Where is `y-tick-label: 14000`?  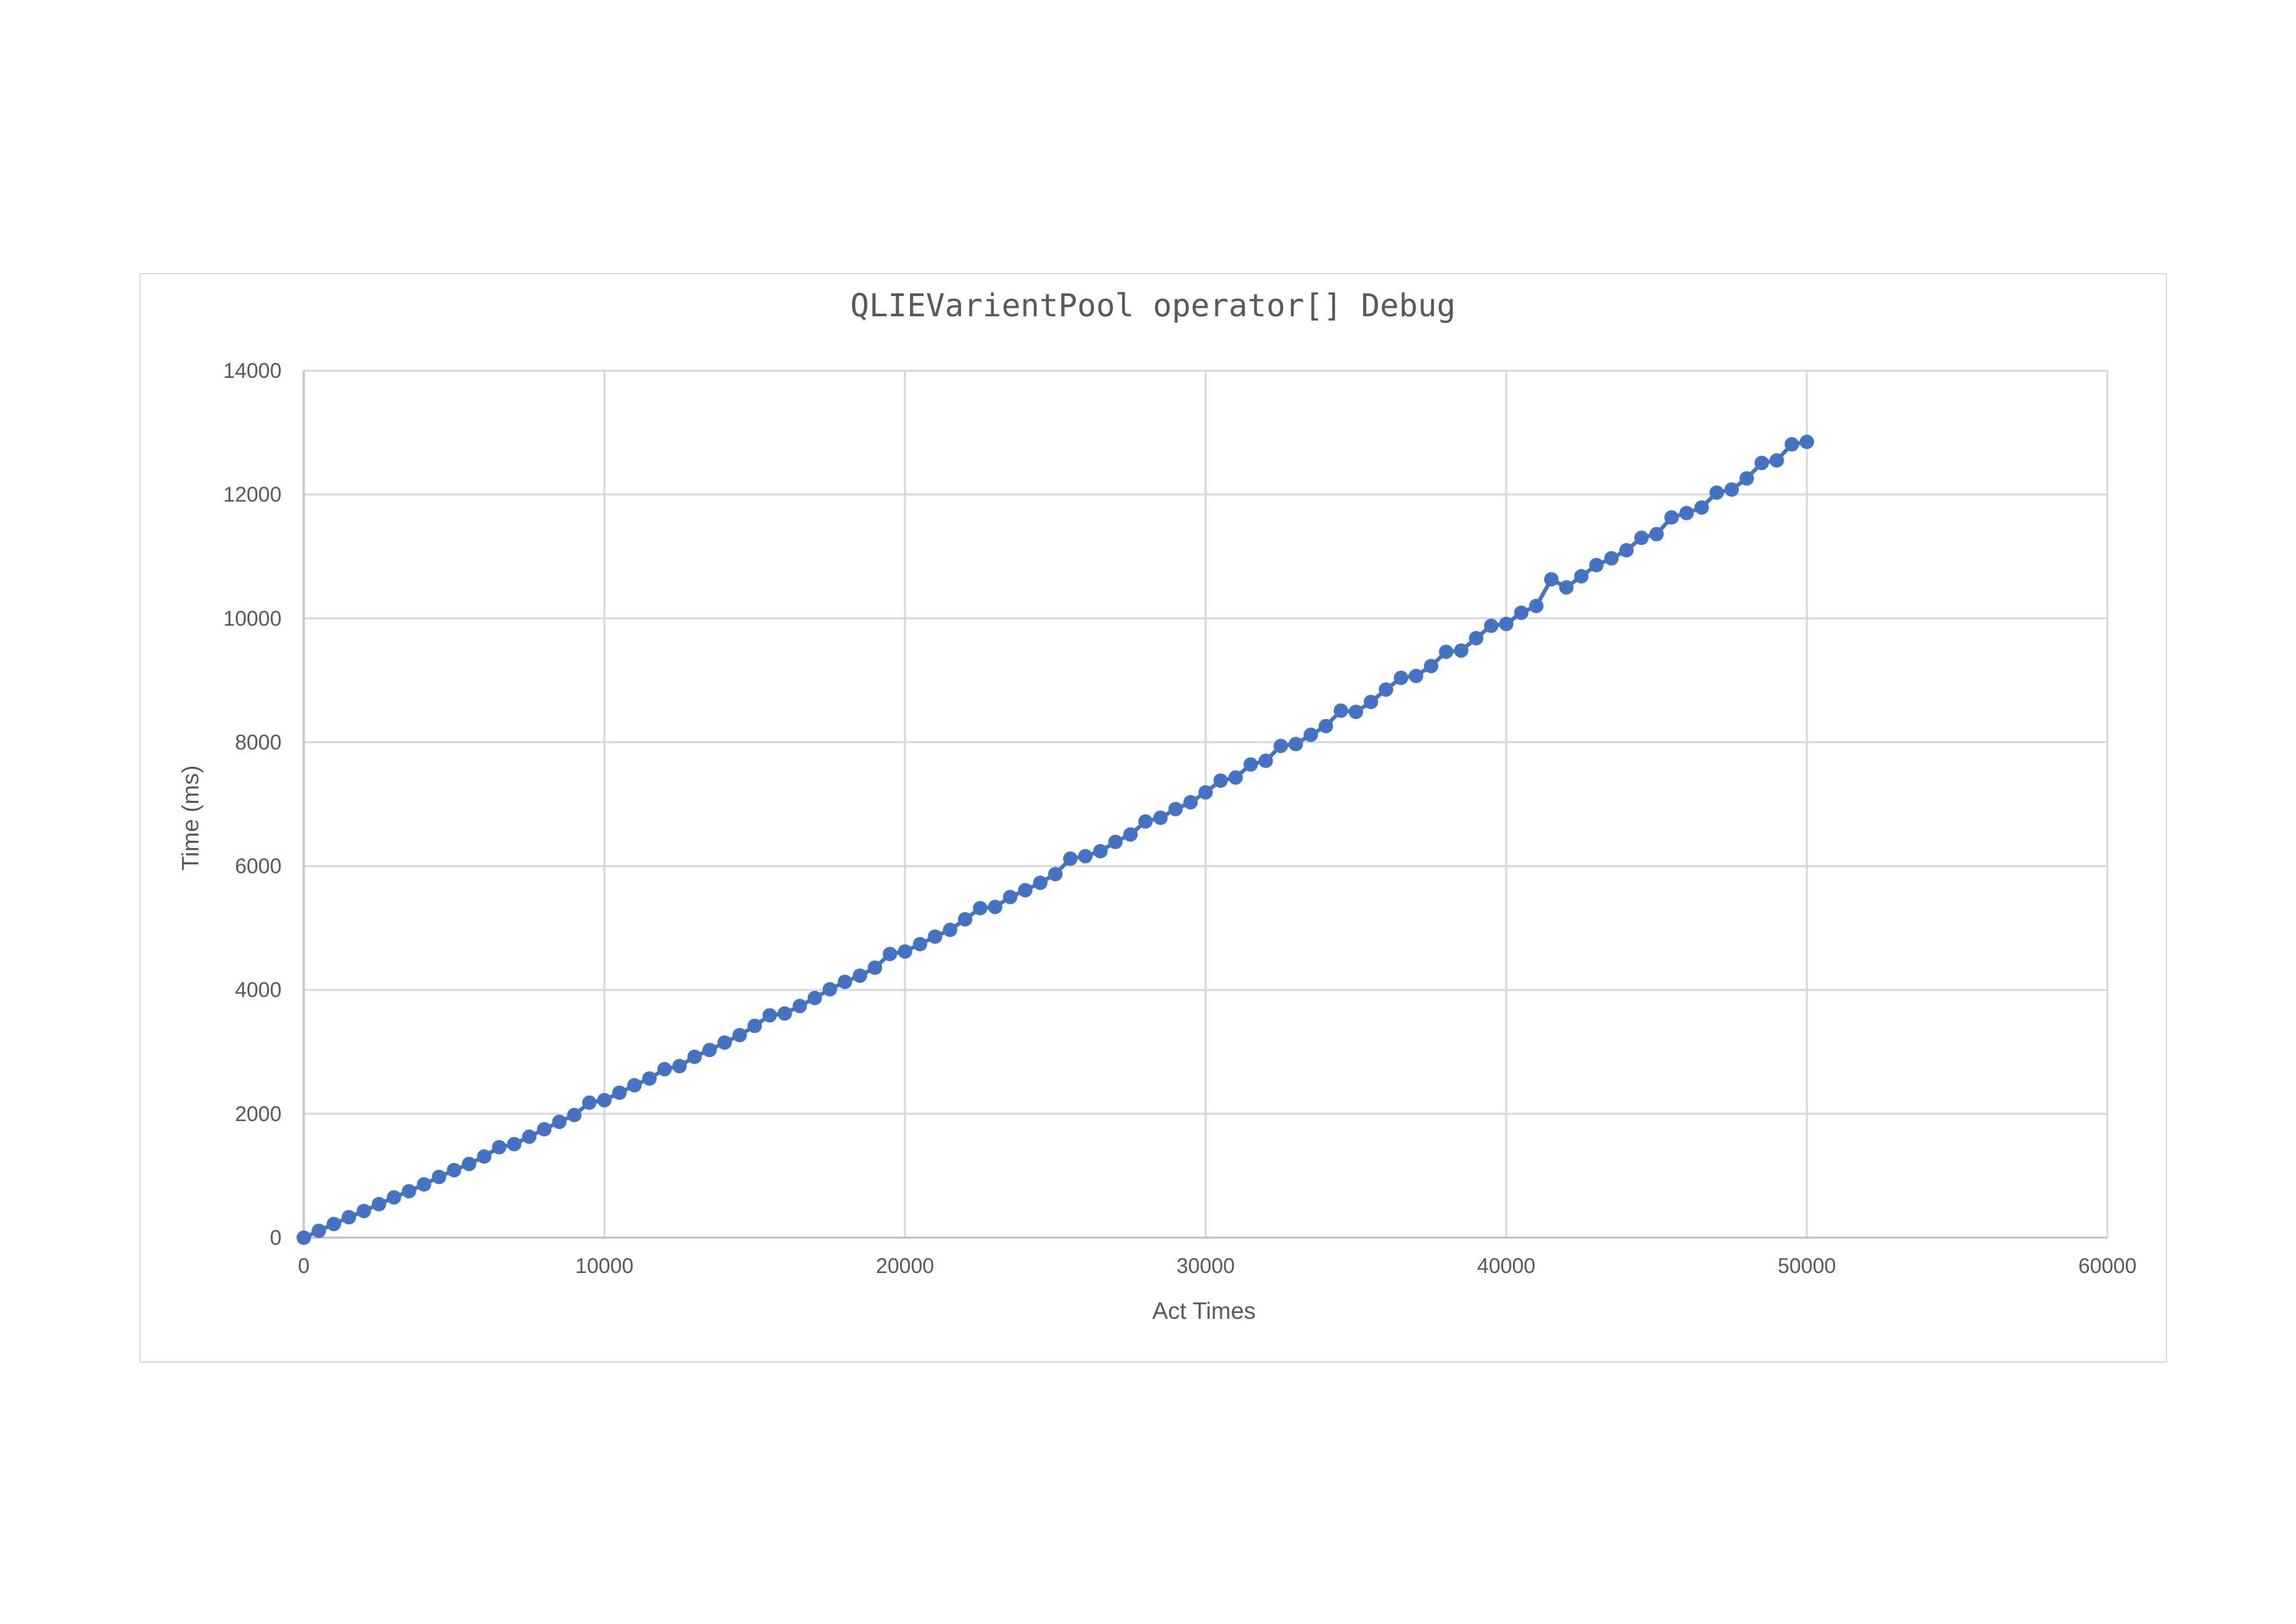
y-tick-label: 14000 is located at coordinates (252, 370).